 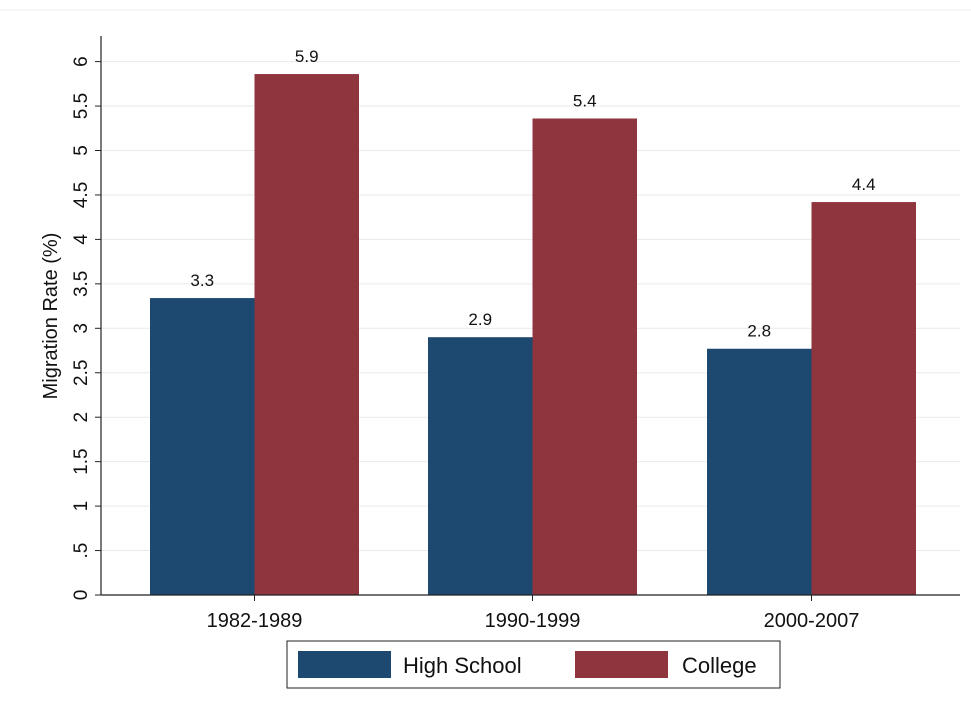 What do you see at coordinates (81, 506) in the screenshot?
I see `y-tick-label: 1` at bounding box center [81, 506].